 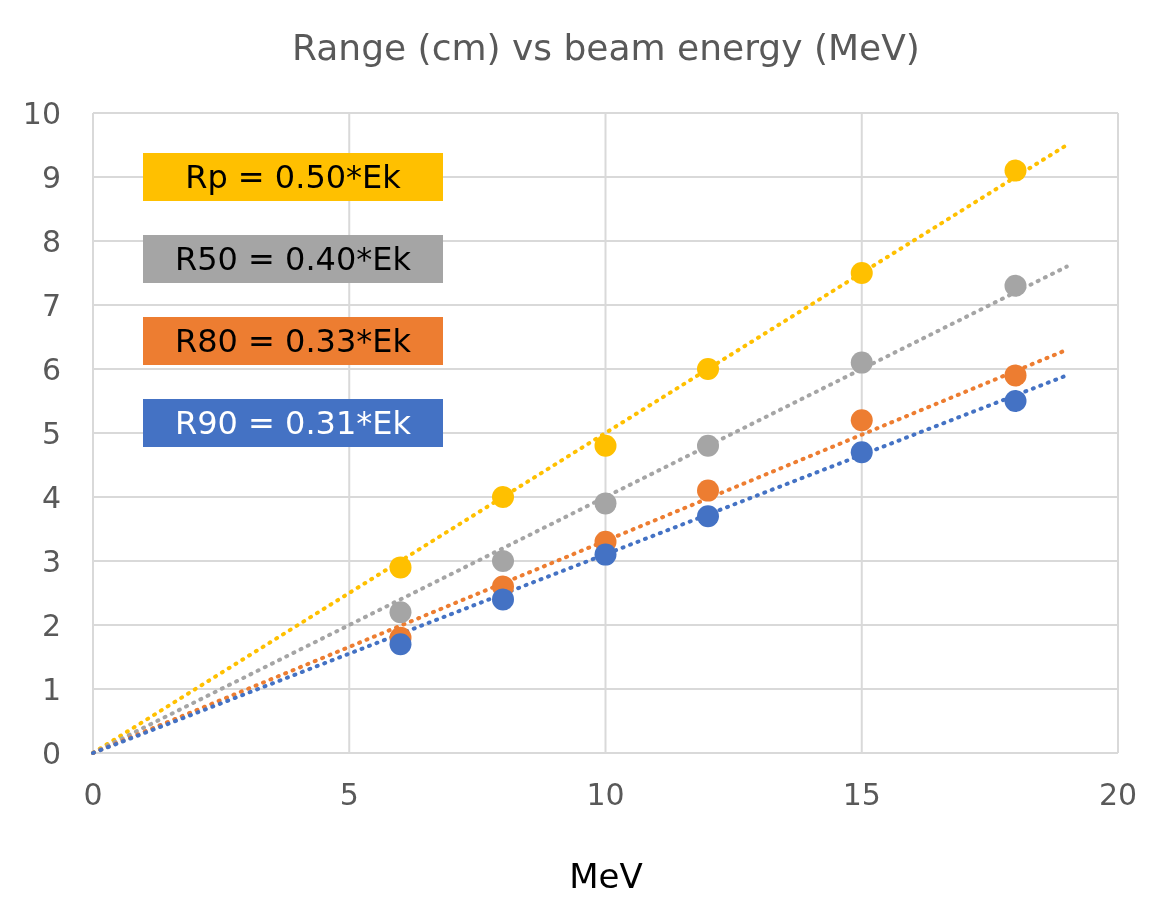 What do you see at coordinates (51, 753) in the screenshot?
I see `y-tick-label: 0` at bounding box center [51, 753].